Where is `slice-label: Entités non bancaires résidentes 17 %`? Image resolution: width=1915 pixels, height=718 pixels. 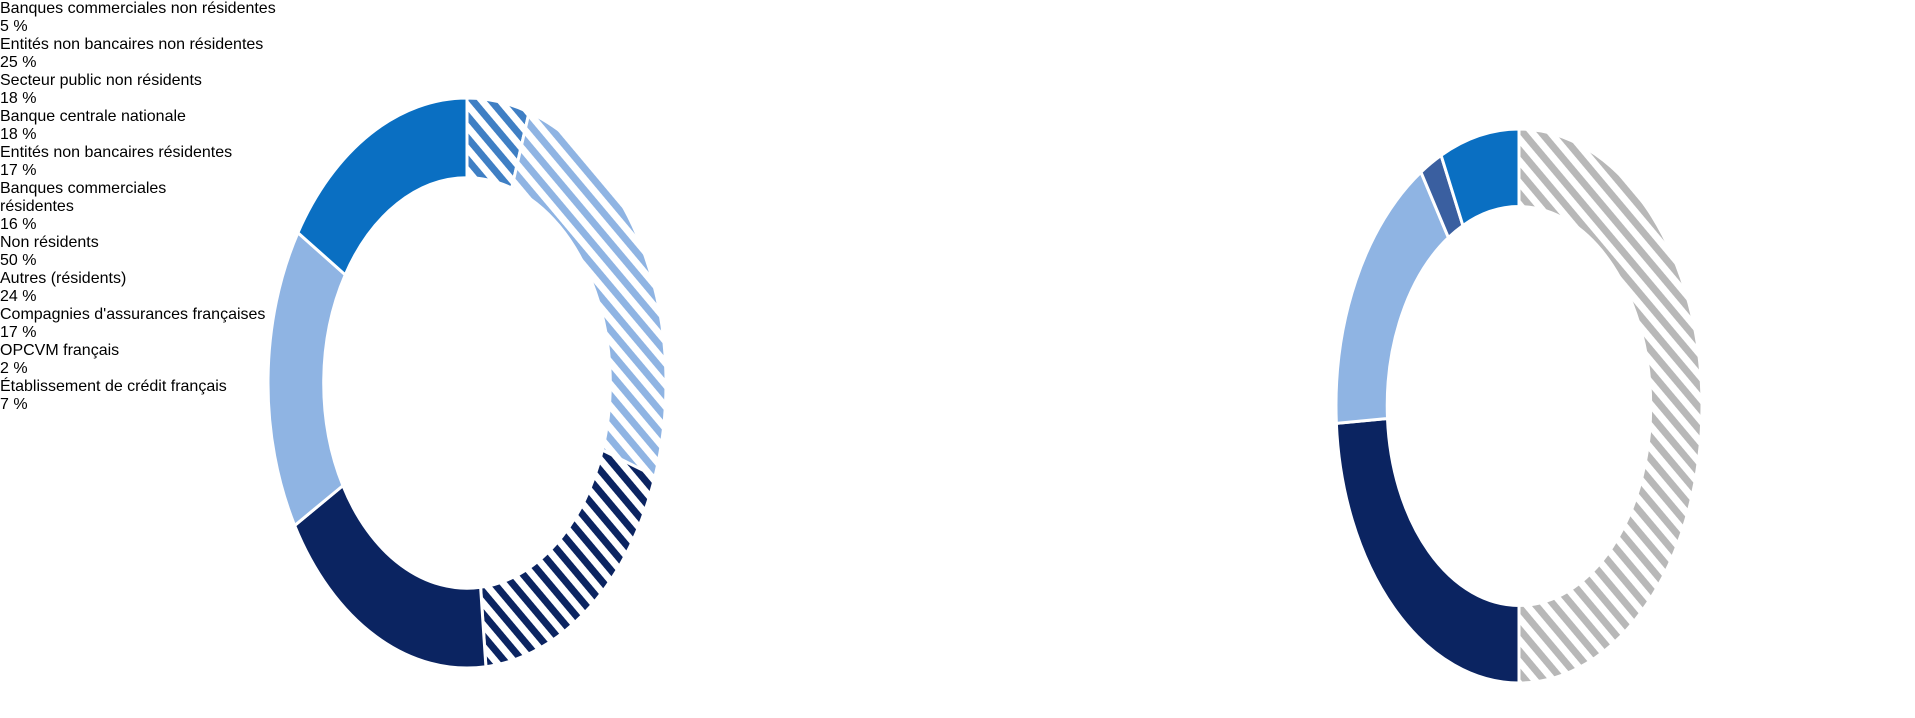
slice-label: Entités non bancaires résidentes 17 % is located at coordinates (130, 162).